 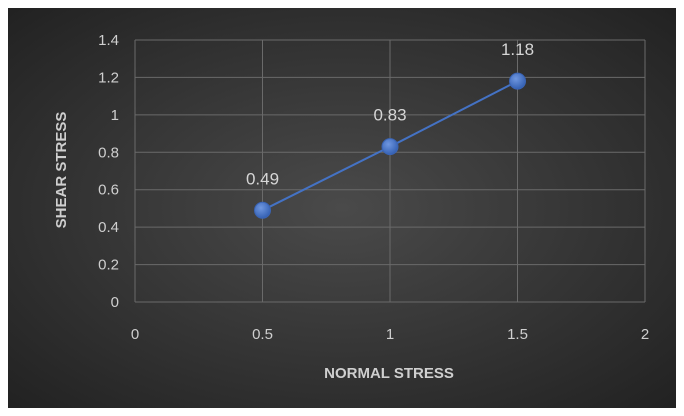 I want to click on y-tick-label: 1.2, so click(x=108, y=77).